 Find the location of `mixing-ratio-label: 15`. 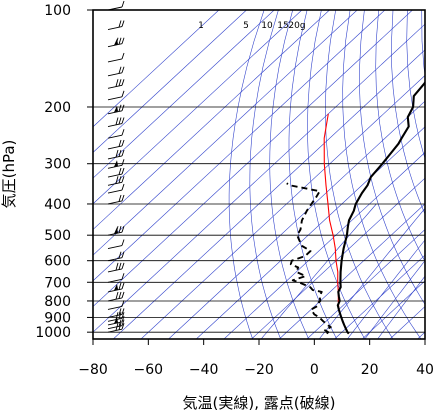

mixing-ratio-label: 15 is located at coordinates (282, 26).